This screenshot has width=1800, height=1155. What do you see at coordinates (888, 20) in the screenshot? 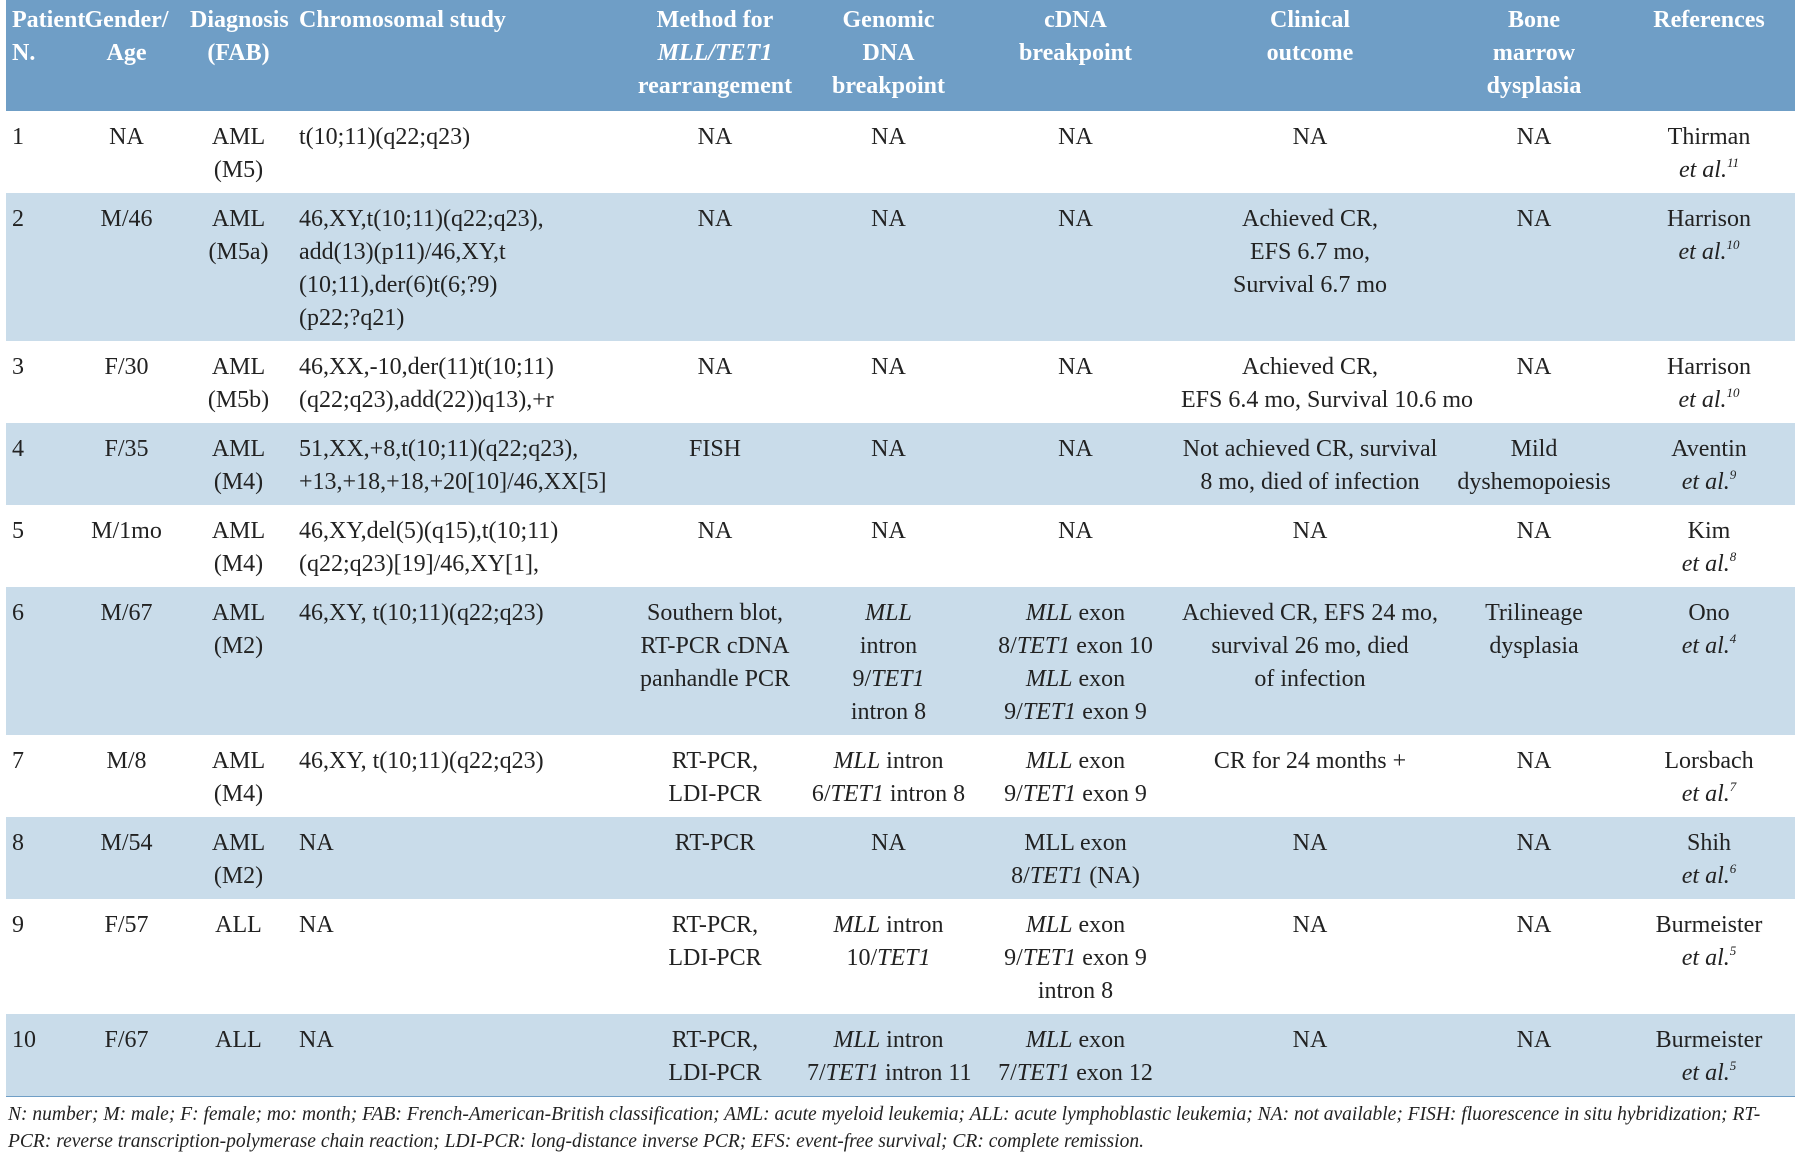
I see `cell-line: Genomic` at bounding box center [888, 20].